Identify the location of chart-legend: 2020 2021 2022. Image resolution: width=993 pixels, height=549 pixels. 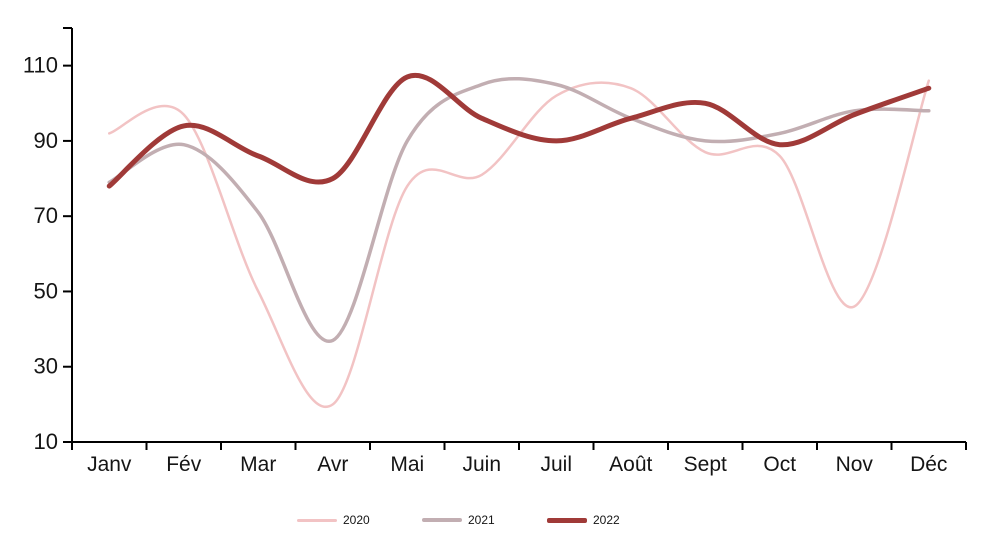
(484, 520).